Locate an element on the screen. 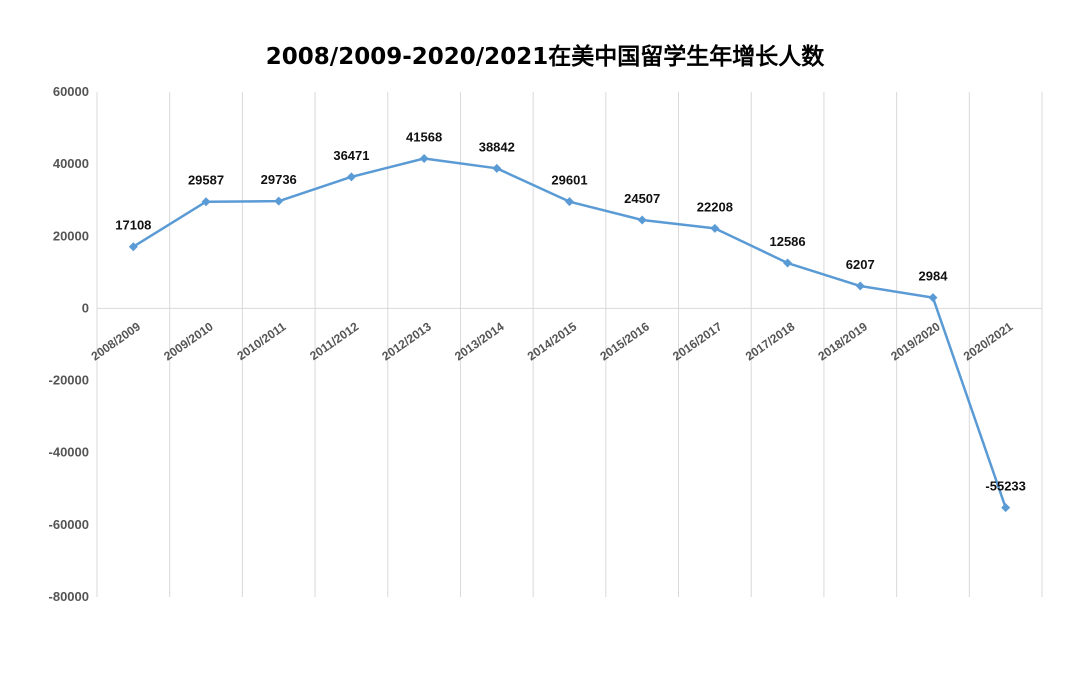 This screenshot has width=1080, height=675. y-axis-tick-labels: 60000 40000 20000 0 -20000 -40000 -60000 -80000 is located at coordinates (69, 344).